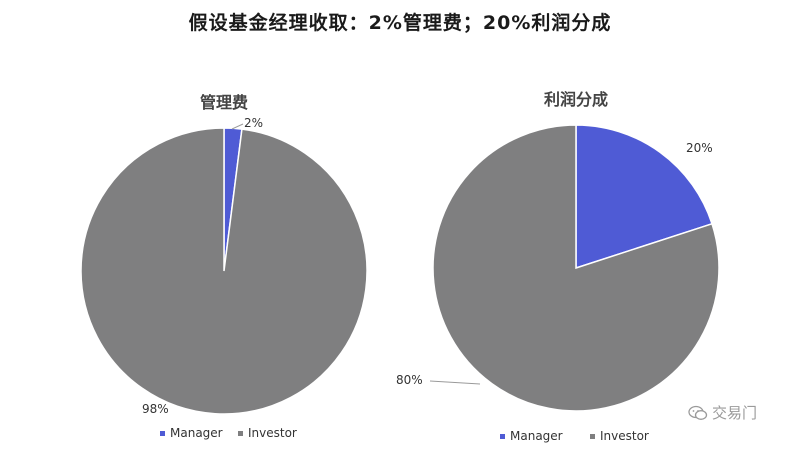 This screenshot has height=454, width=800. Describe the element at coordinates (699, 148) in the screenshot. I see `data-label-manager: 20%` at that location.